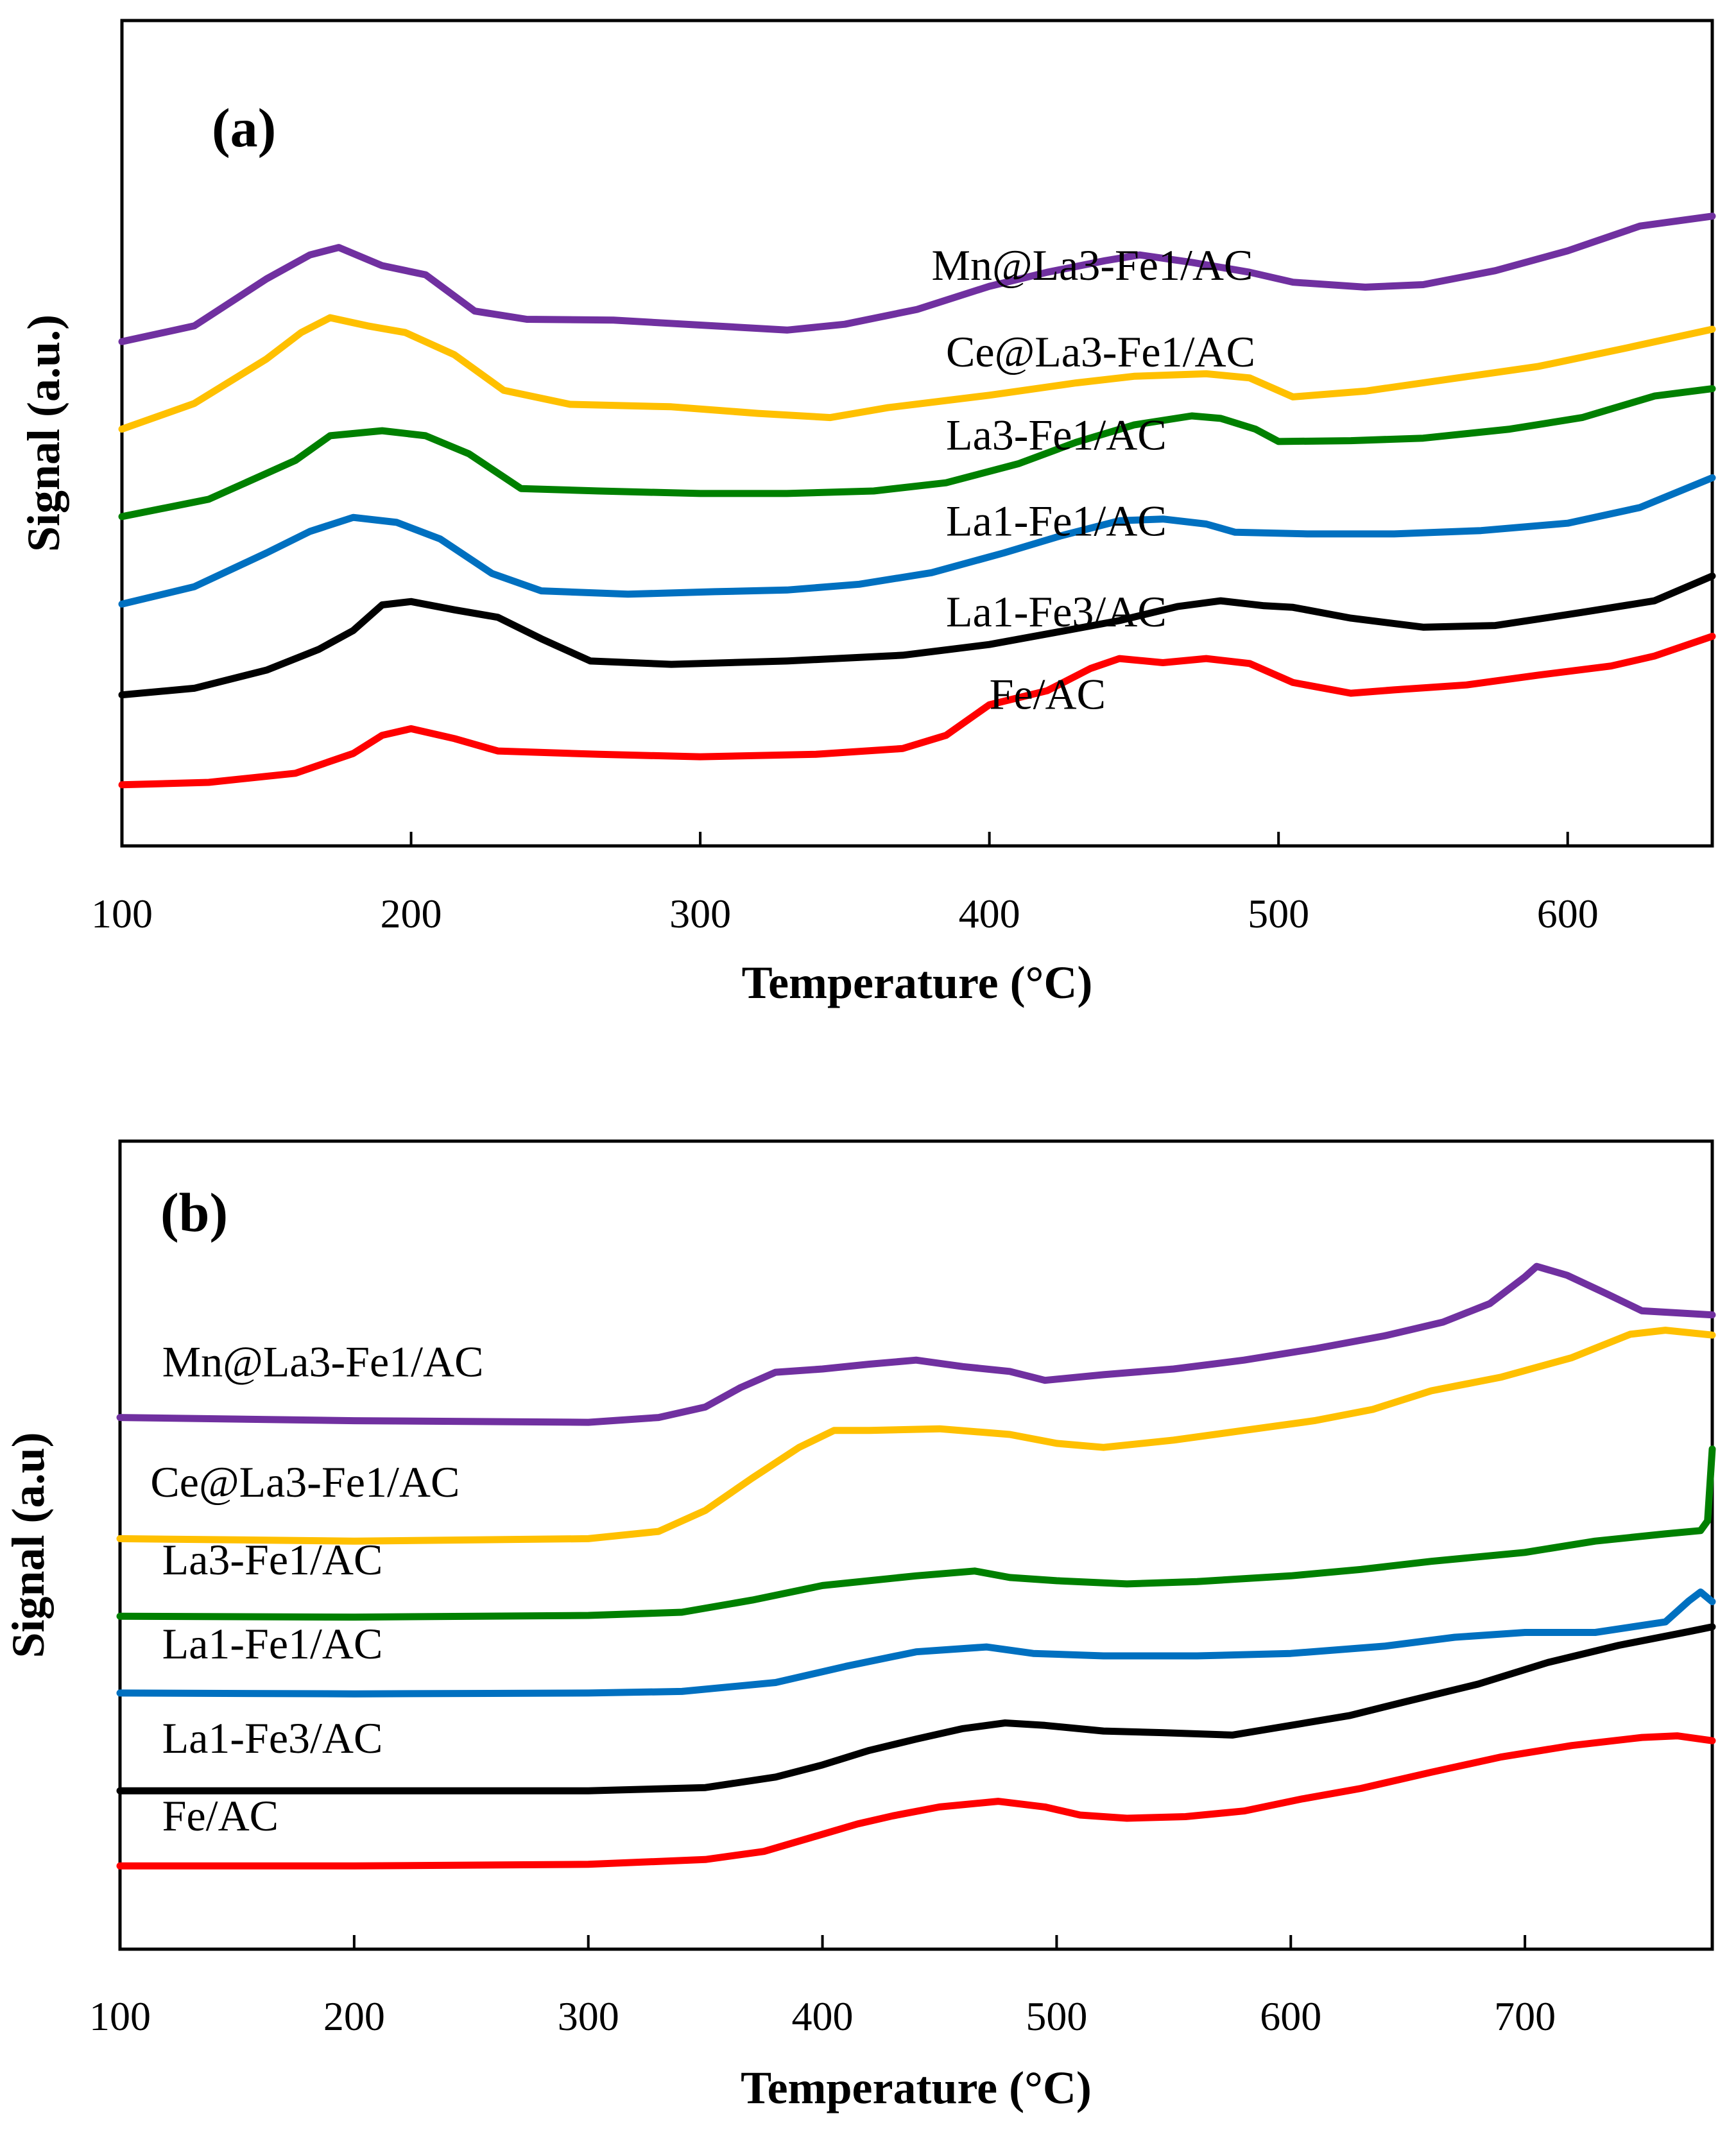  What do you see at coordinates (1525, 2016) in the screenshot?
I see `x-tick-label: 700` at bounding box center [1525, 2016].